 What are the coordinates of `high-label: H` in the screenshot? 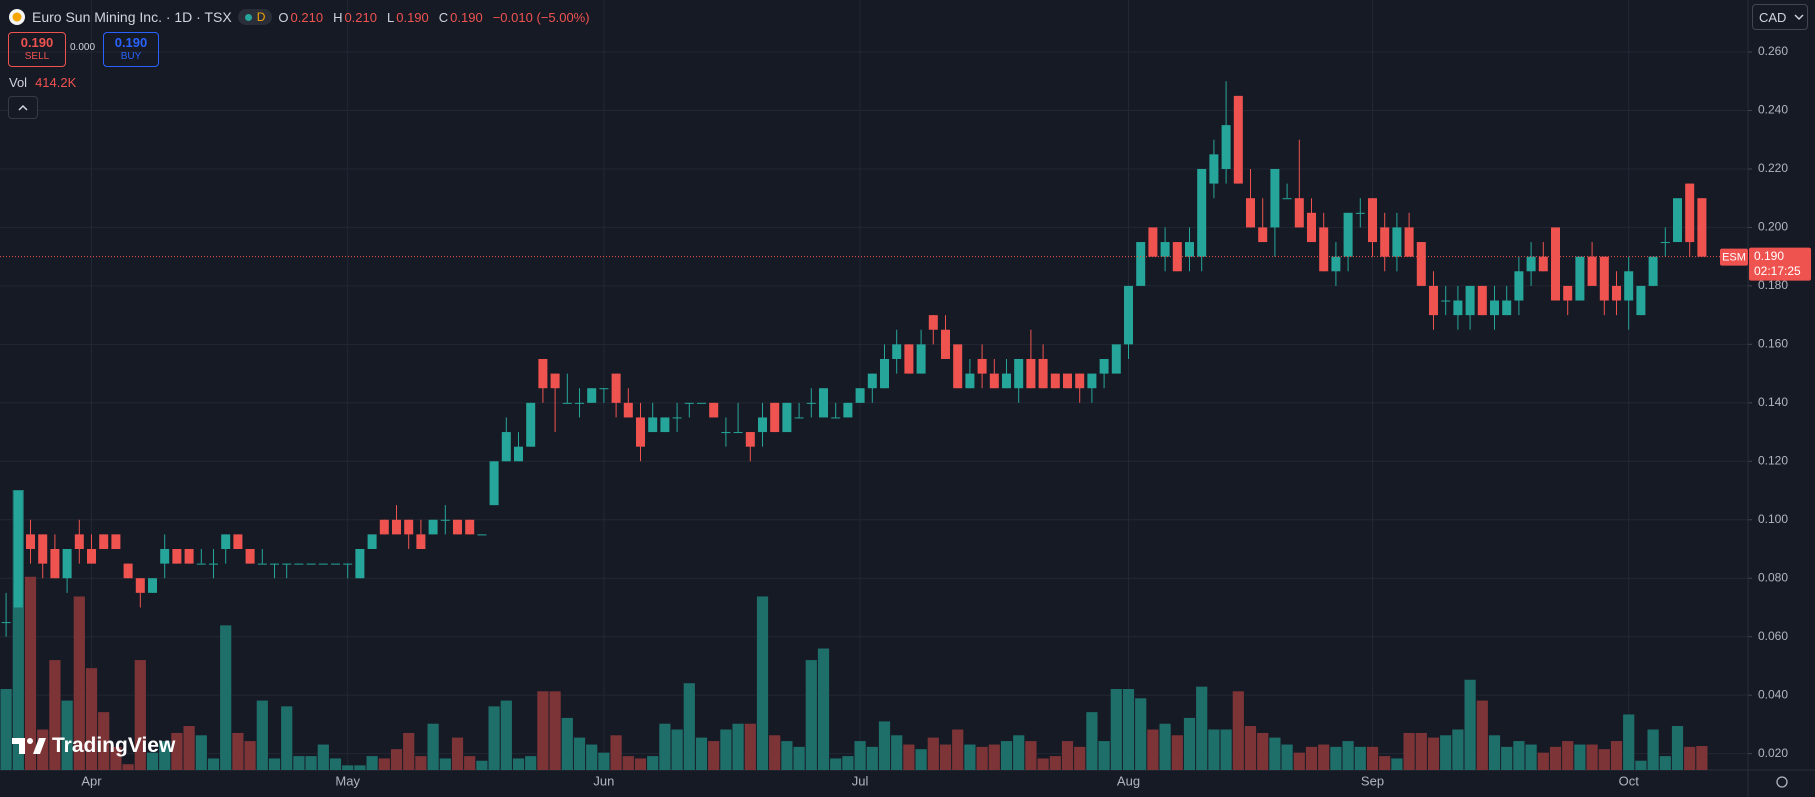 It's located at (338, 17).